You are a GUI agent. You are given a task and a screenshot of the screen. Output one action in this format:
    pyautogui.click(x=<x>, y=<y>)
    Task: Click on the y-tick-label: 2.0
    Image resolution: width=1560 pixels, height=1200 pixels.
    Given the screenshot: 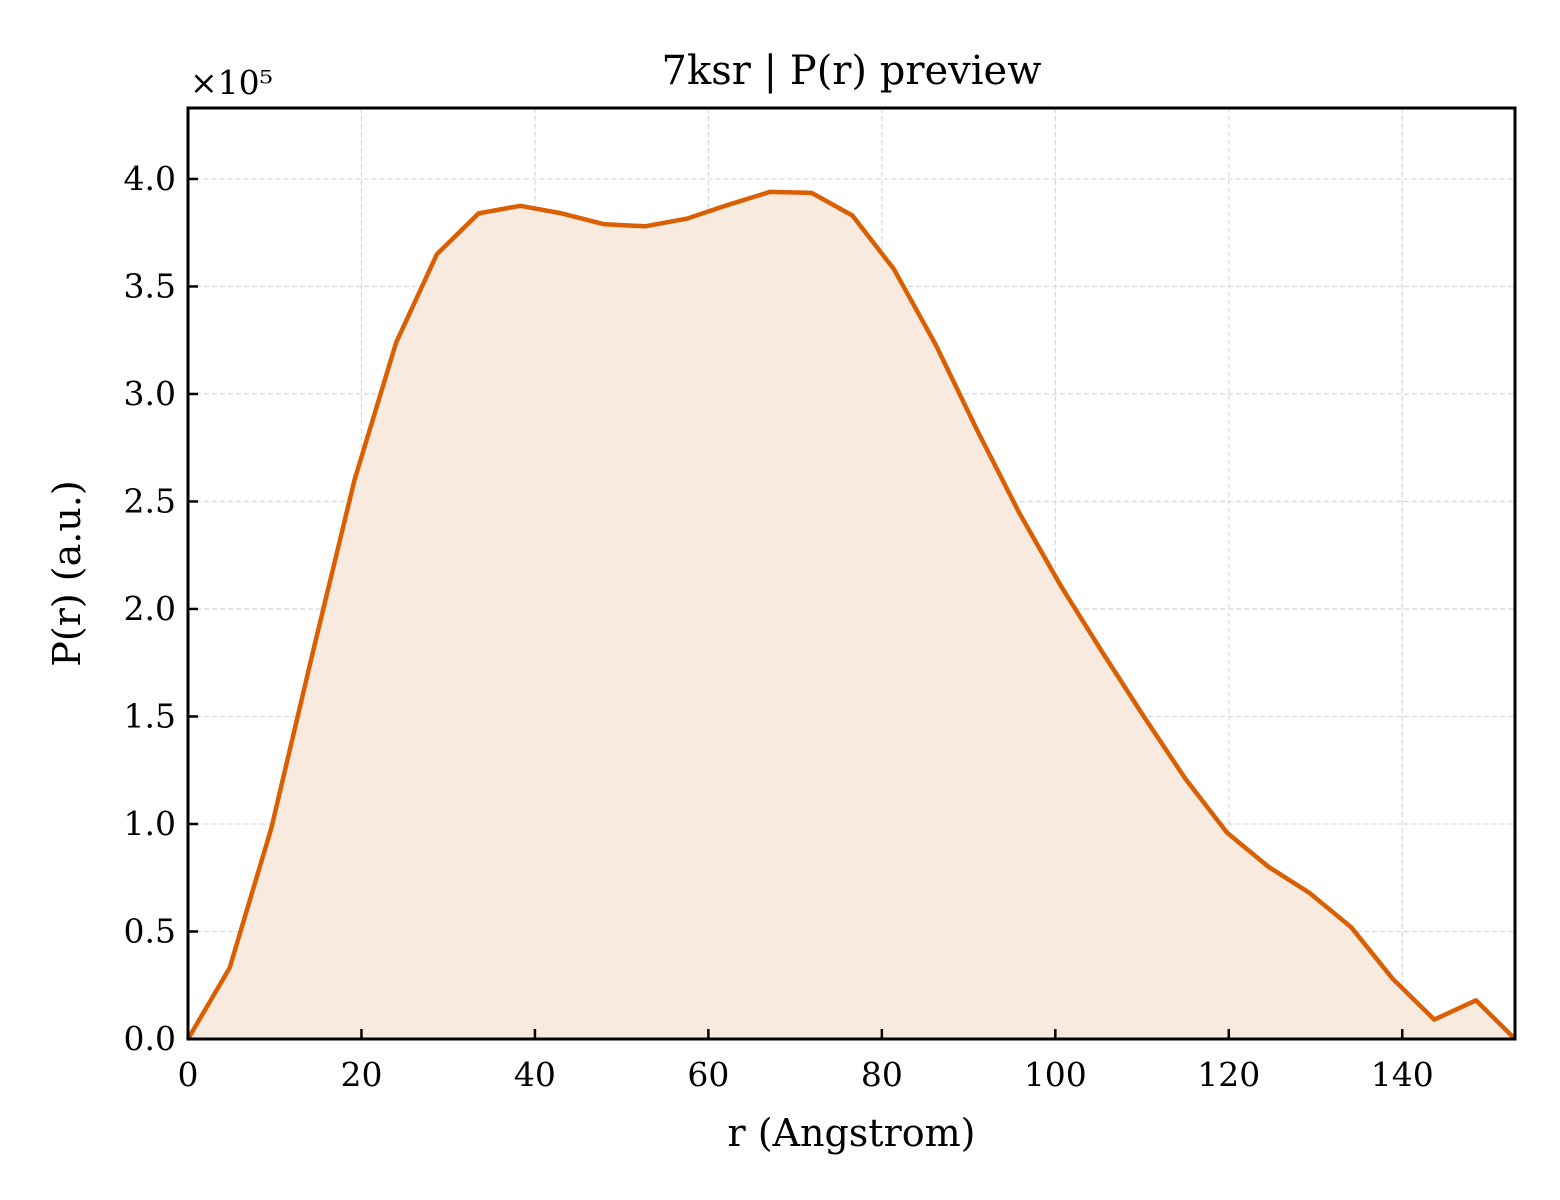 What is the action you would take?
    pyautogui.click(x=150, y=608)
    